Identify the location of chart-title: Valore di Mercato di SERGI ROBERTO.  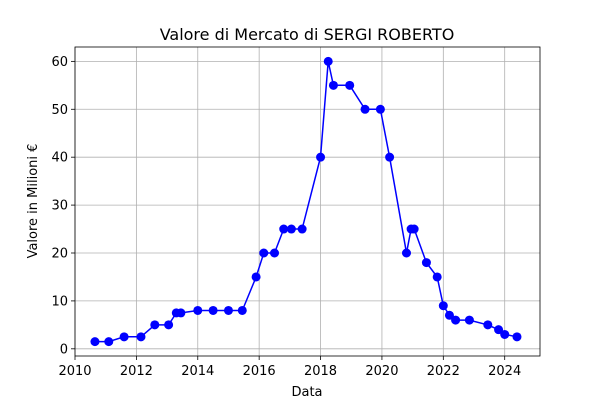
(307, 34).